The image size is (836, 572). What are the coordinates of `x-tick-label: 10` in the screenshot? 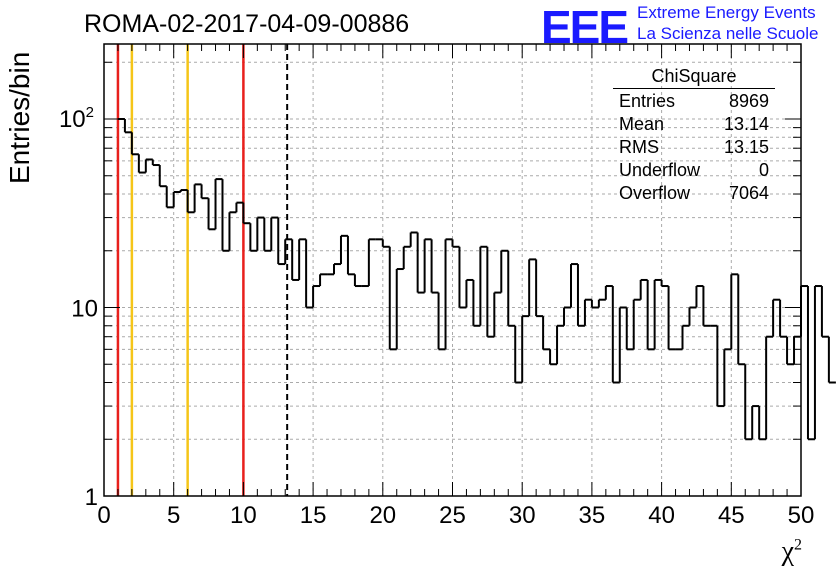 It's located at (243, 515).